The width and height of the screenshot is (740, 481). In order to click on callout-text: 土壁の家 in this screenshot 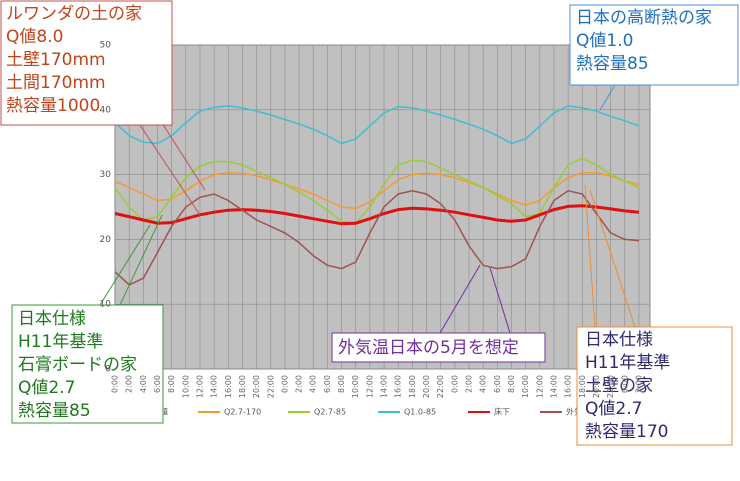, I will do `click(619, 386)`.